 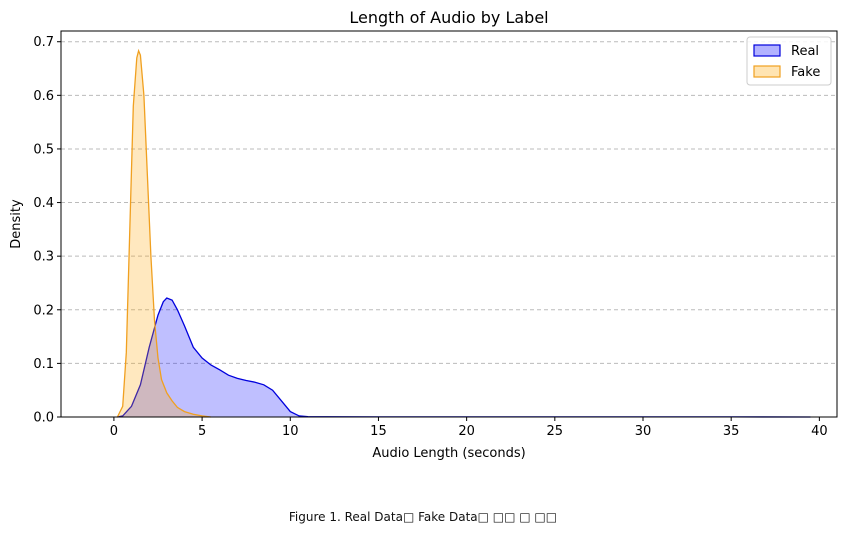 What do you see at coordinates (290, 431) in the screenshot?
I see `x-tick-label: 10` at bounding box center [290, 431].